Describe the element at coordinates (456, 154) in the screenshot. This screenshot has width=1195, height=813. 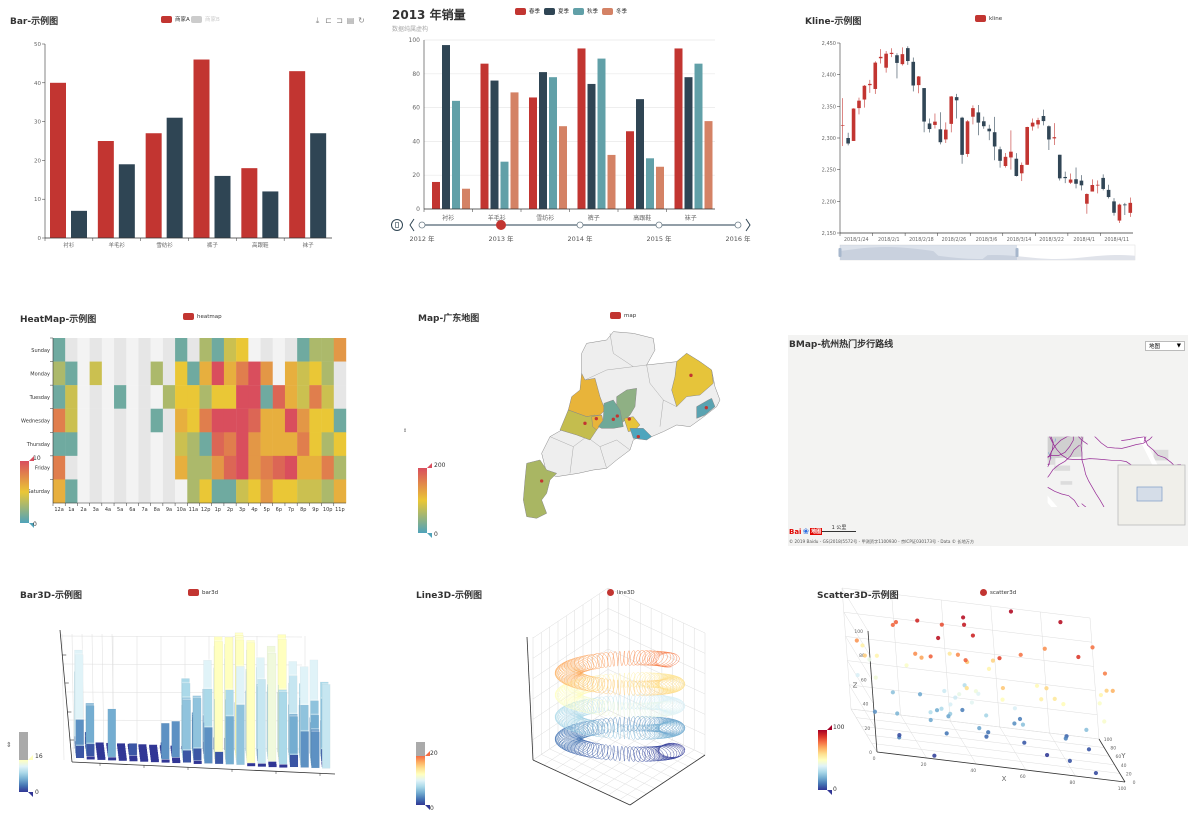
I see `bar-秋季` at that location.